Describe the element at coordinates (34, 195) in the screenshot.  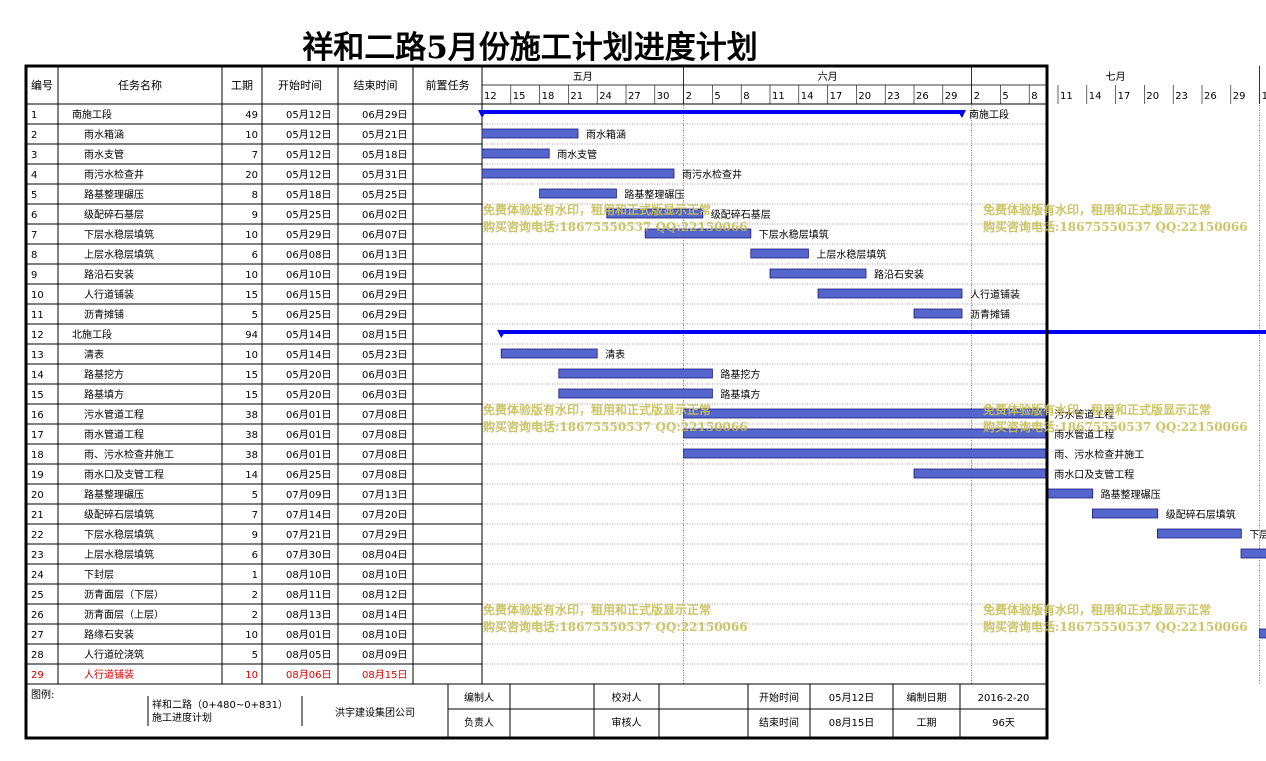
I see `task-id: 5` at that location.